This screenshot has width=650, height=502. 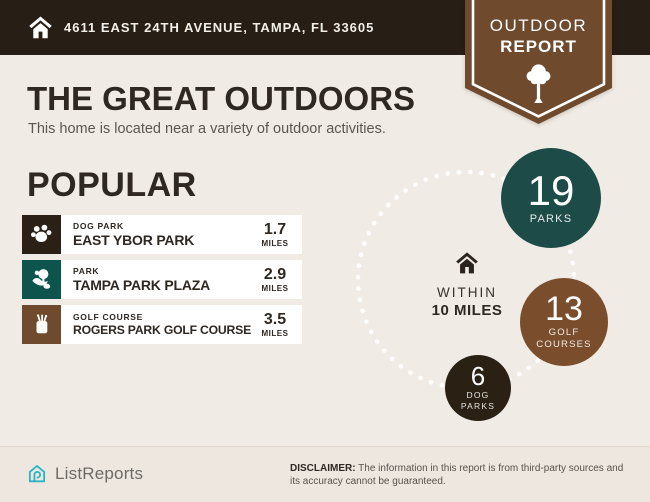 What do you see at coordinates (538, 25) in the screenshot?
I see `badge-line1: OUTDOOR` at bounding box center [538, 25].